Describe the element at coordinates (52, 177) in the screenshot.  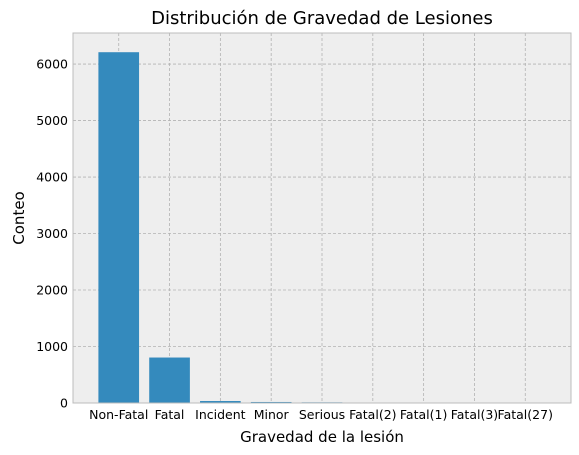
I see `y-tick-label: 4000` at that location.